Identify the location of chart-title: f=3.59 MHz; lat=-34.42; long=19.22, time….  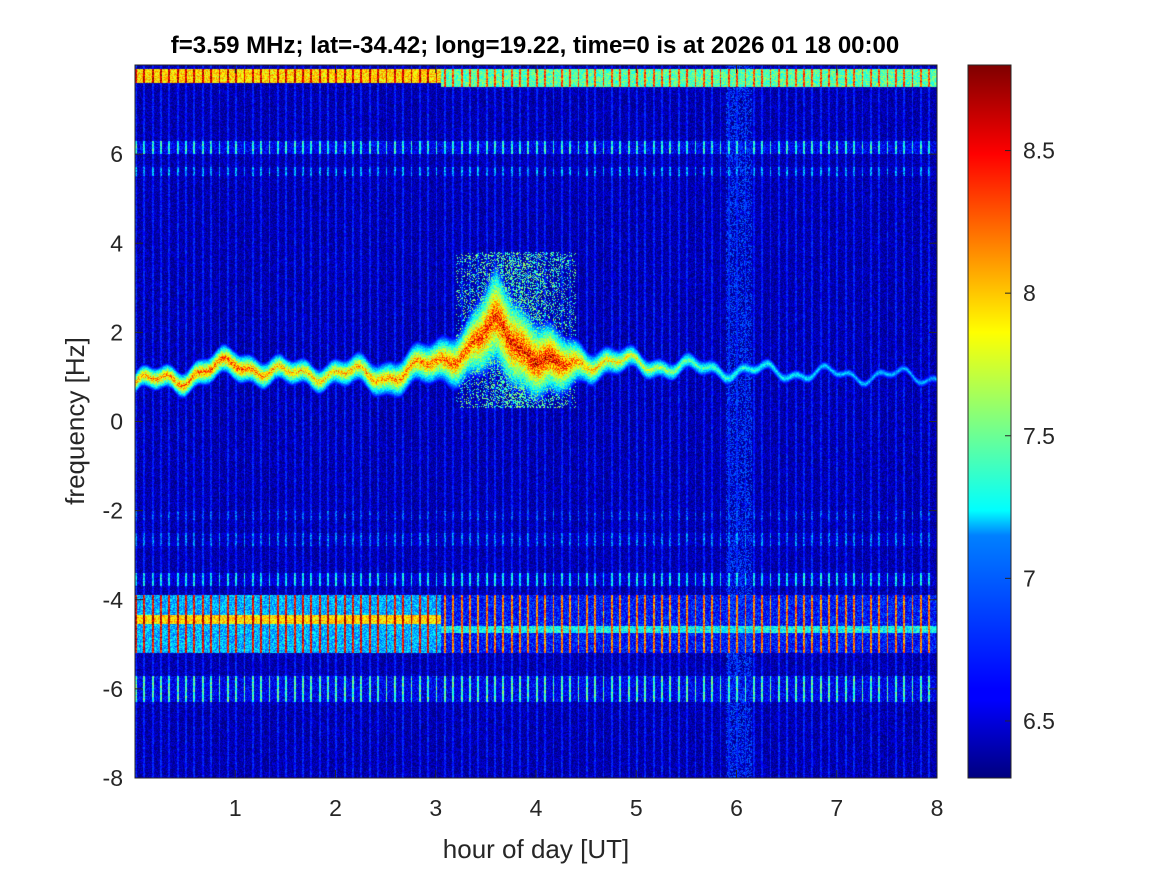
(535, 45).